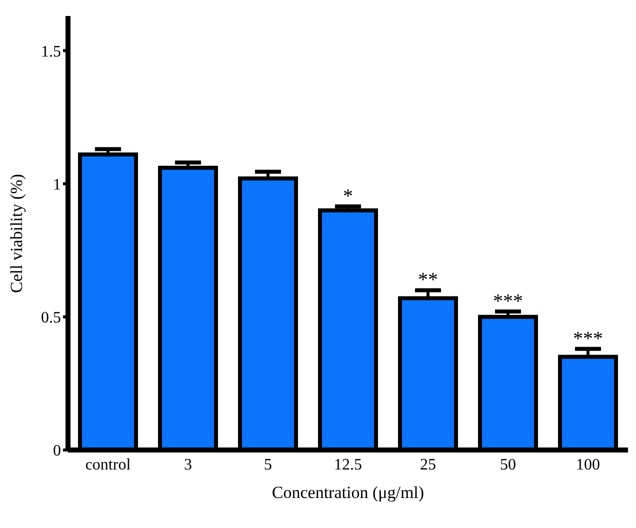 The height and width of the screenshot is (528, 636). Describe the element at coordinates (348, 196) in the screenshot. I see `annotation: *` at that location.